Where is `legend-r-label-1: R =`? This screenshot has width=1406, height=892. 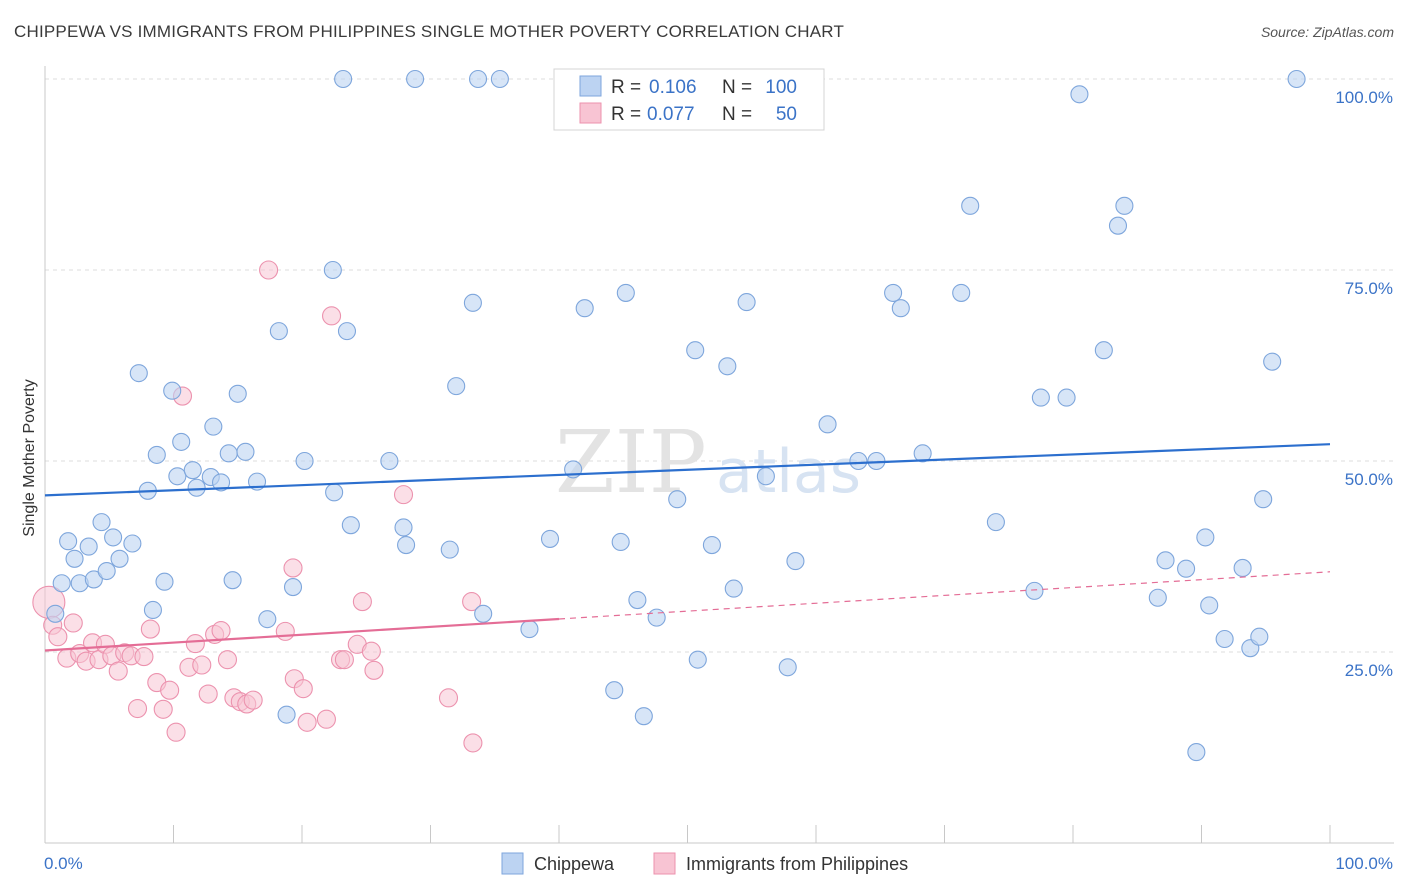
legend-r-label-1: R = is located at coordinates (626, 87).